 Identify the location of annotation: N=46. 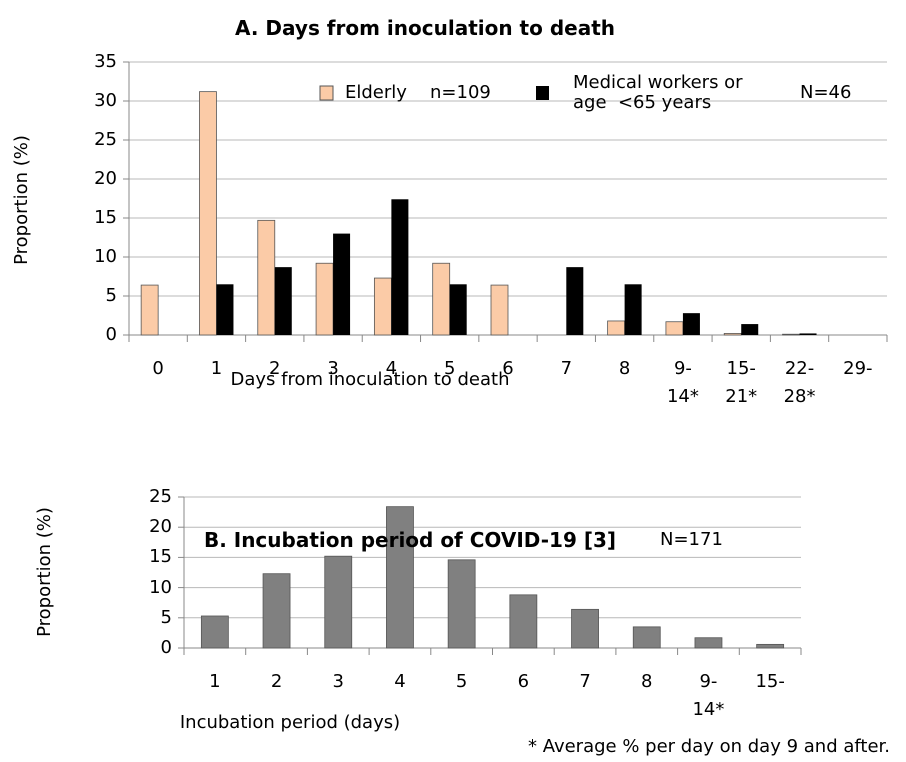
(826, 92).